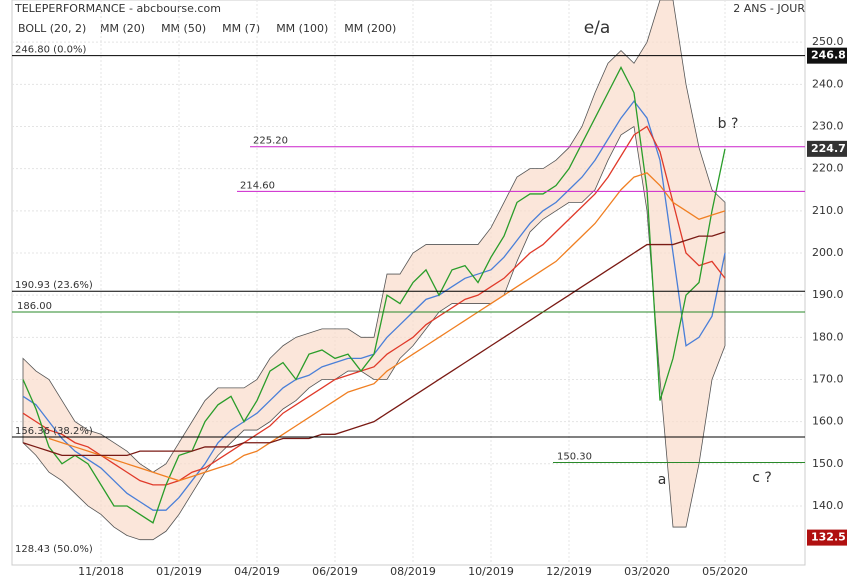  I want to click on x-tick-label: 06/2019, so click(335, 571).